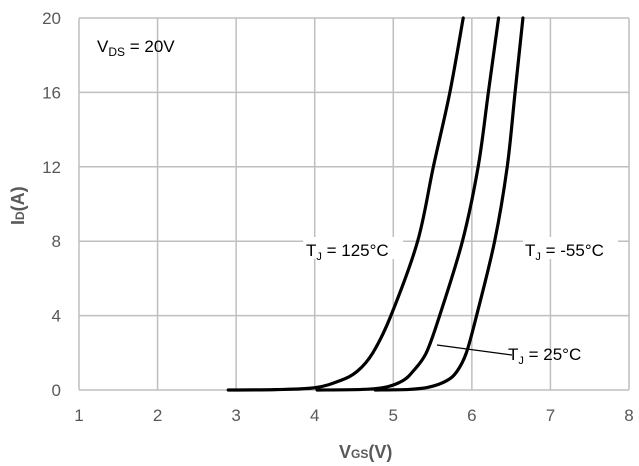 This screenshot has height=466, width=639. Describe the element at coordinates (314, 415) in the screenshot. I see `x-tick-label: 4` at that location.